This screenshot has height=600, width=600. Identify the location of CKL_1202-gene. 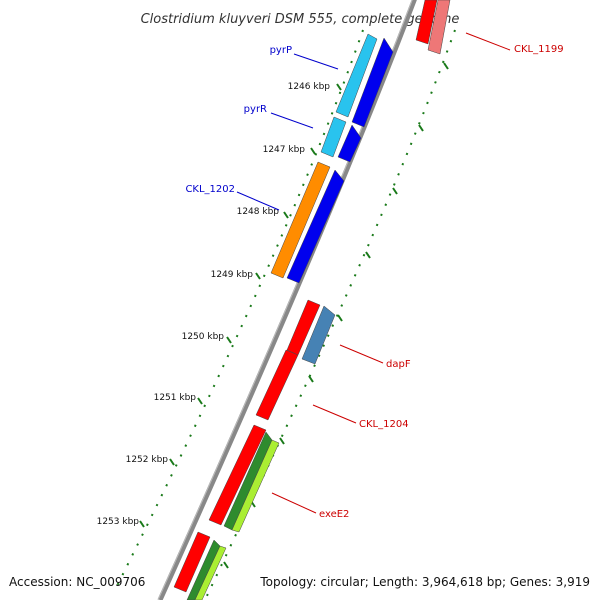
(315, 226).